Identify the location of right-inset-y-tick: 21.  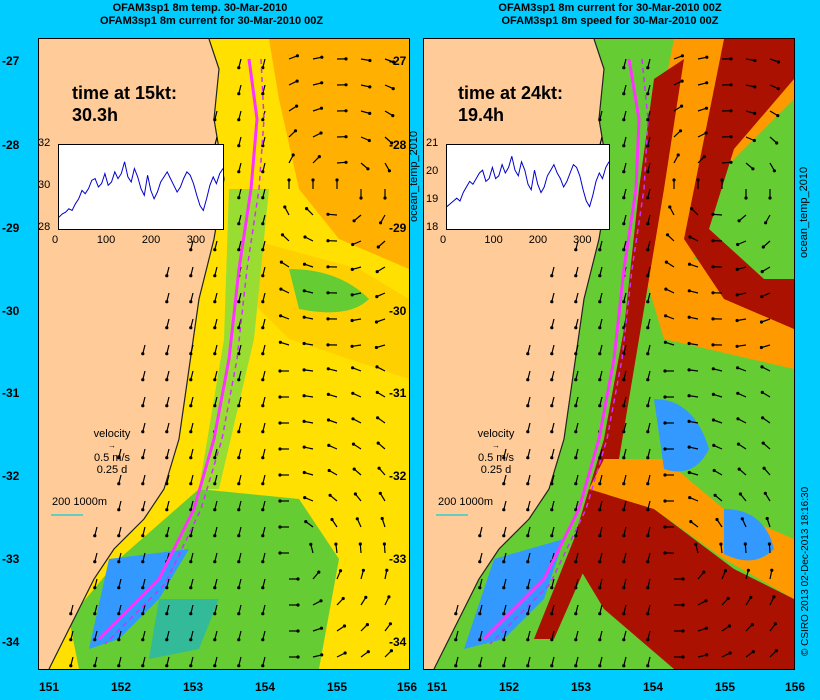
(432, 143).